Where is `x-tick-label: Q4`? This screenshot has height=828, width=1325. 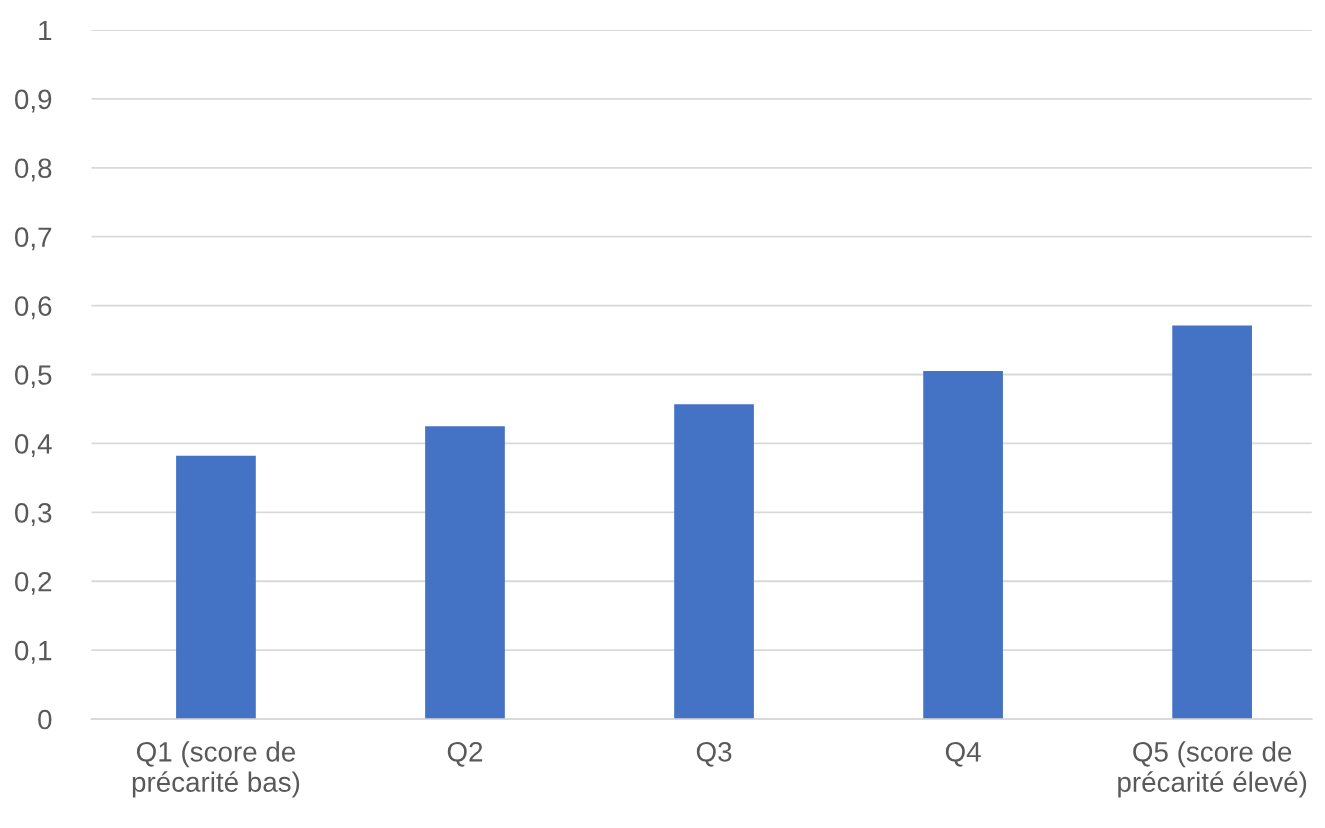
x-tick-label: Q4 is located at coordinates (963, 754).